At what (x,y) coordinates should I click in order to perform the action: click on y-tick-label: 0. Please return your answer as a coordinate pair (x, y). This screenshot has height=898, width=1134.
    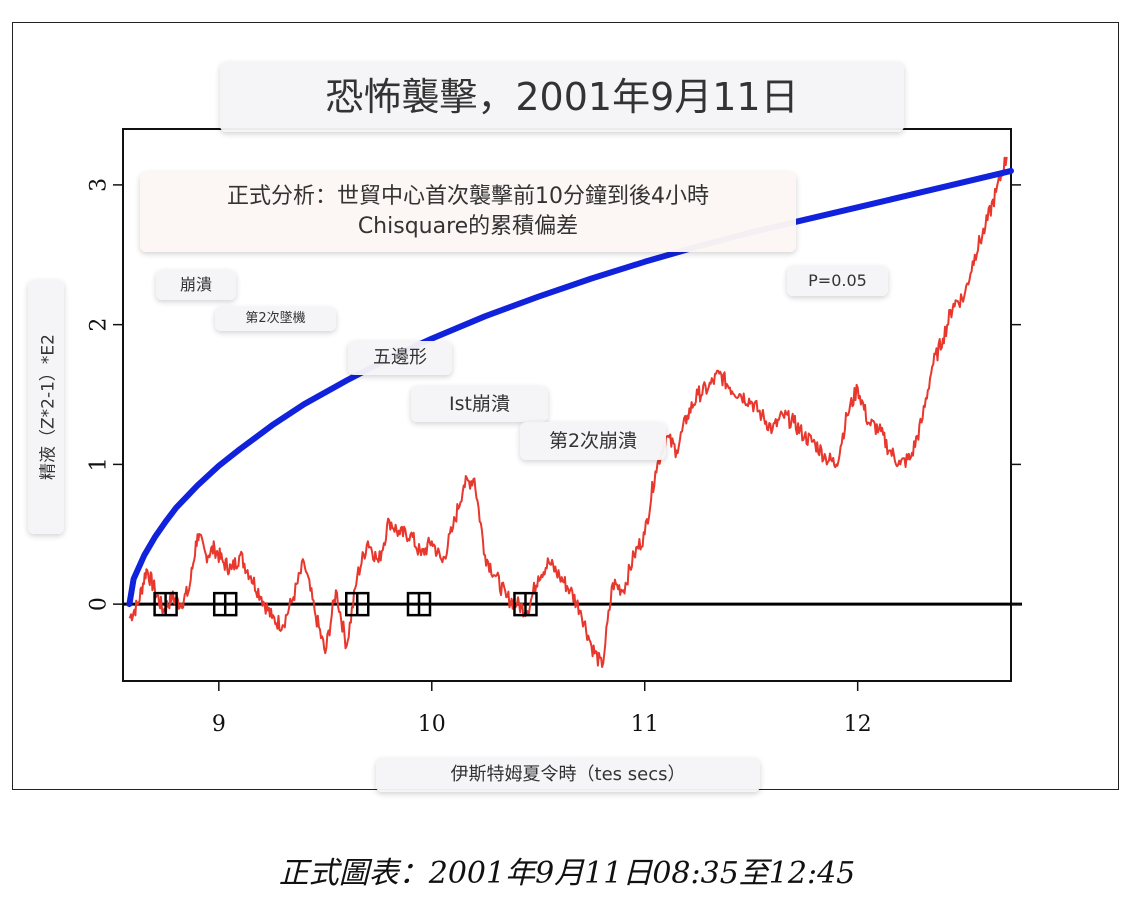
    Looking at the image, I should click on (99, 604).